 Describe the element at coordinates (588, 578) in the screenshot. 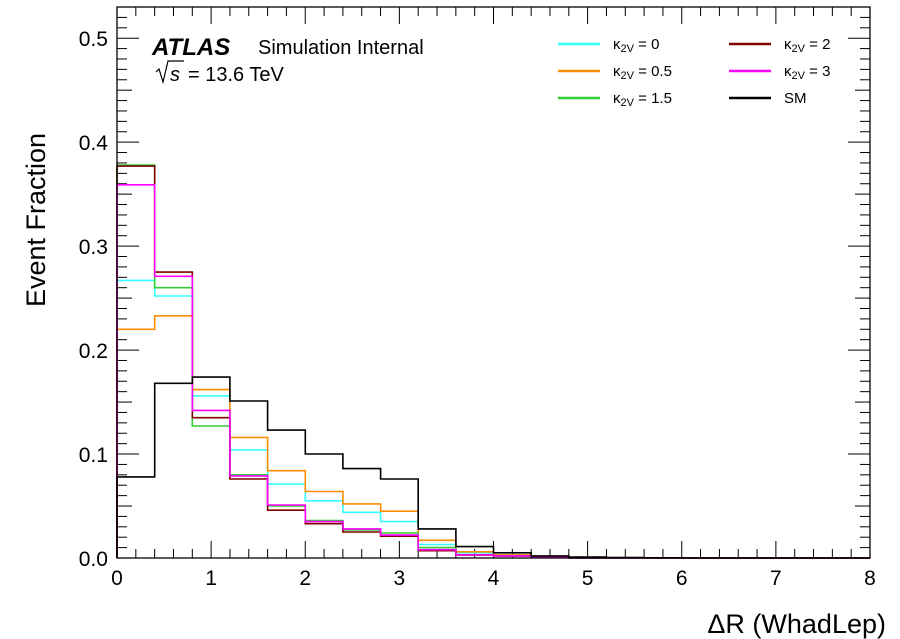

I see `x-tick-label: 5` at that location.